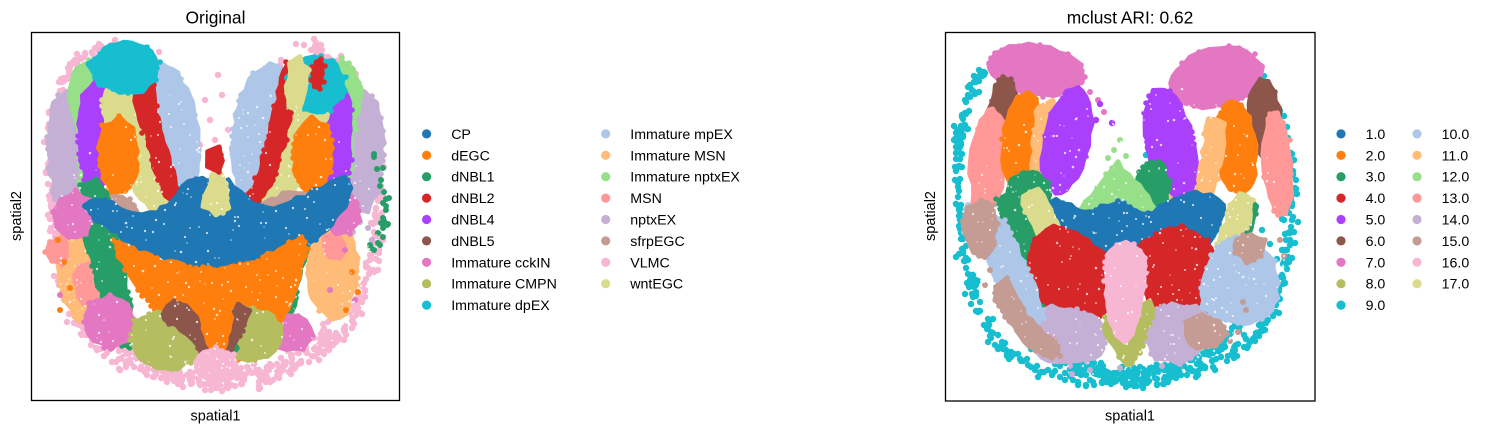 The height and width of the screenshot is (436, 1501). What do you see at coordinates (685, 178) in the screenshot?
I see `svg-text: Immature nptxEX` at bounding box center [685, 178].